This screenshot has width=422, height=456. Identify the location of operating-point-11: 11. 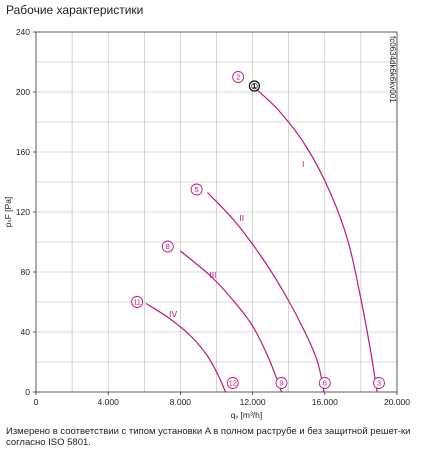
(137, 302).